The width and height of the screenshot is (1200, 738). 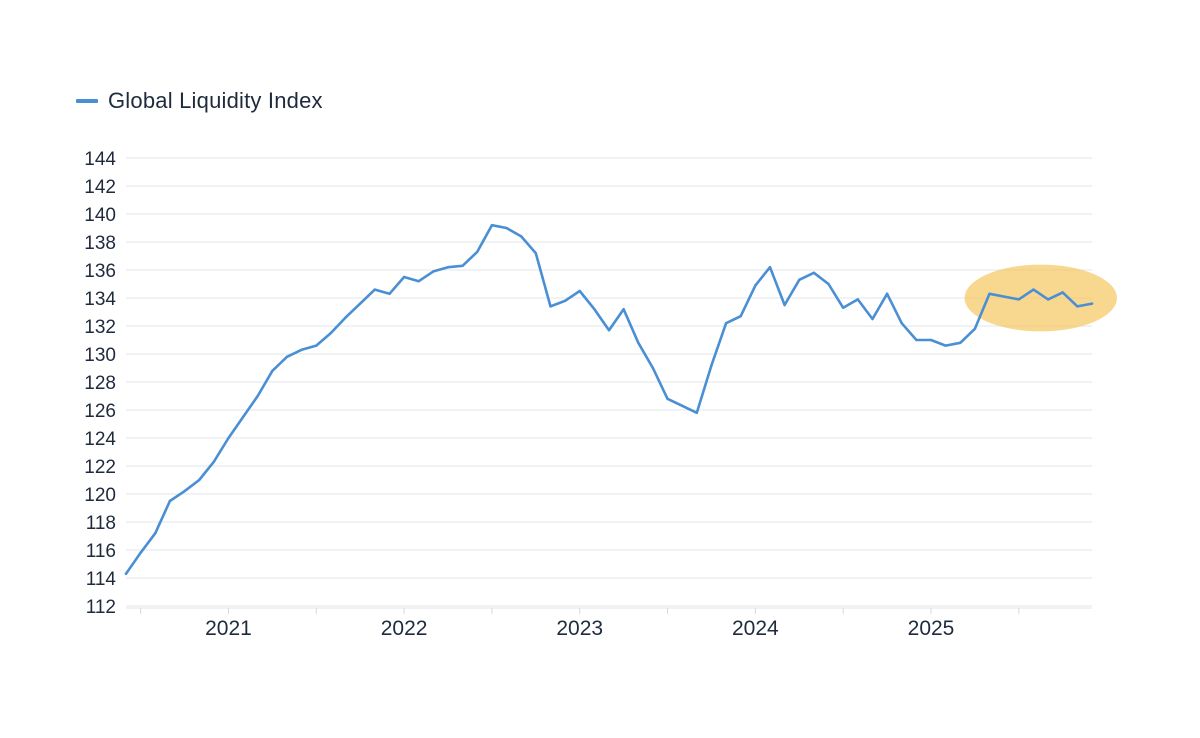 I want to click on y-tick-label: 136, so click(x=100, y=271).